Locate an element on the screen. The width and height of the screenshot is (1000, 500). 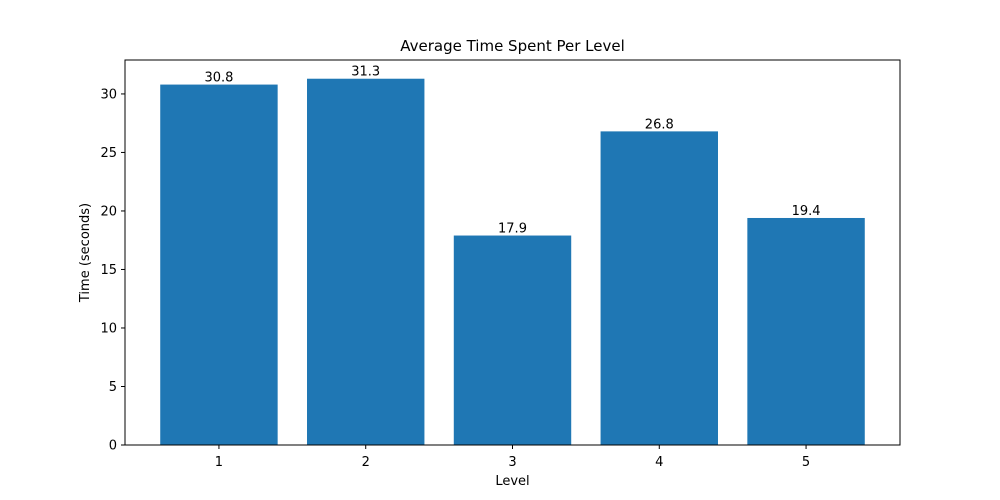
y-tick-label: 15 is located at coordinates (108, 270).